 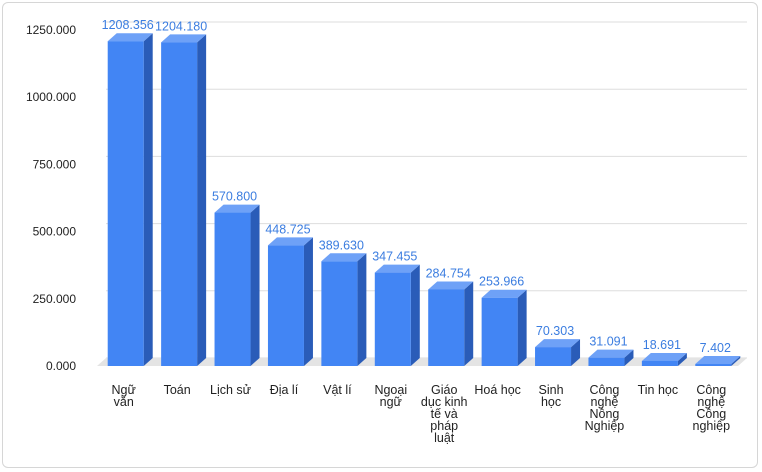 I want to click on data-label: 18.691, so click(x=662, y=345).